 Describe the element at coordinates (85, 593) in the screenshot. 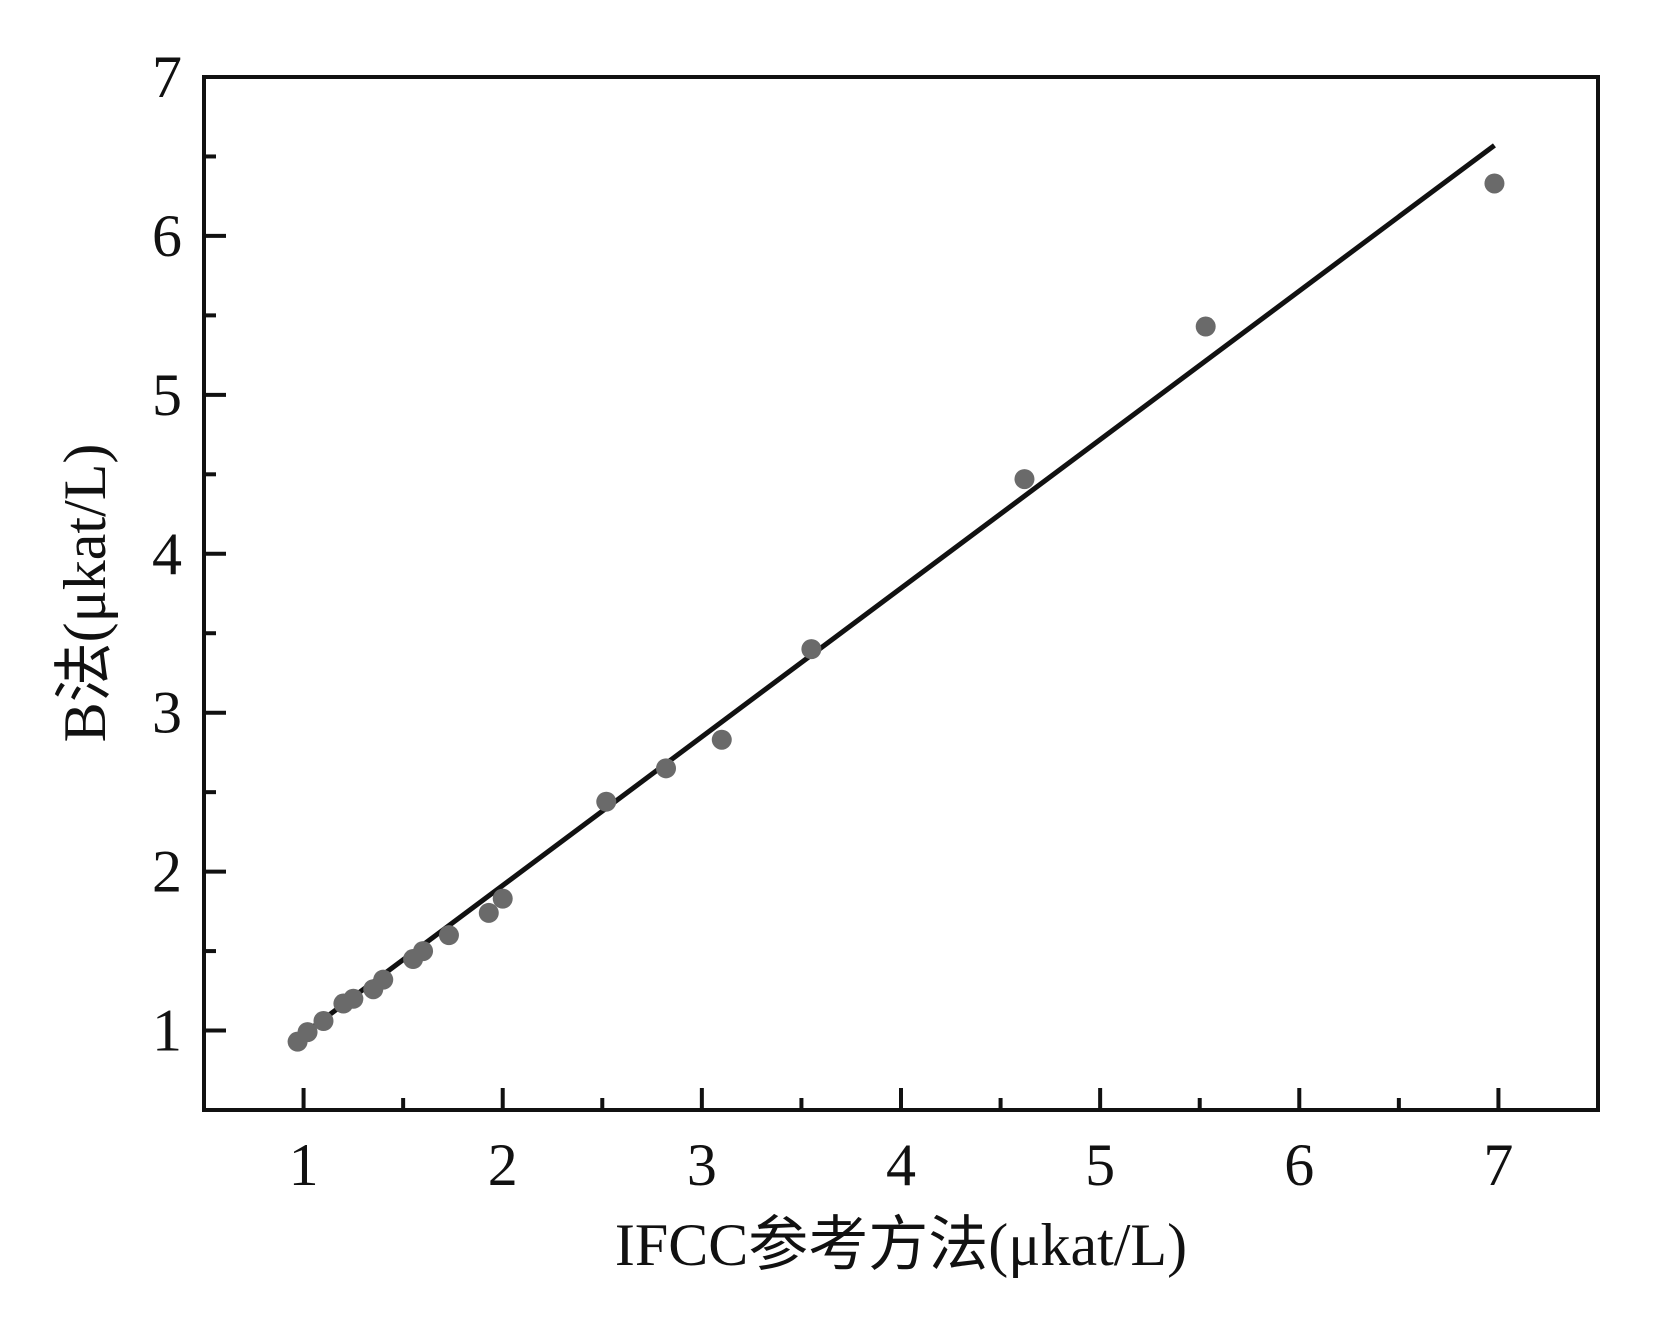

I see `y-axis-label: B法(μkat/L)` at that location.